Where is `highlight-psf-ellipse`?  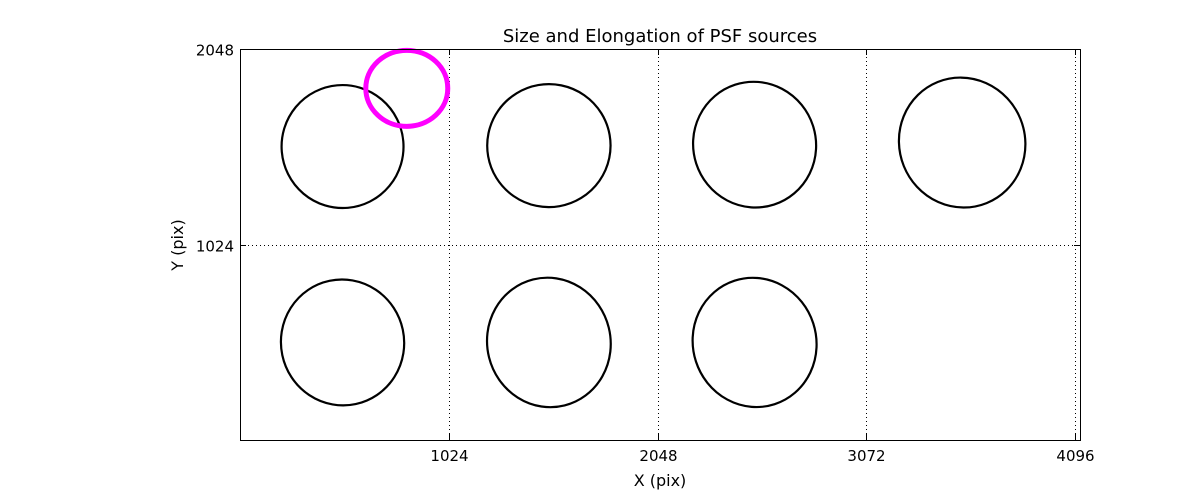 highlight-psf-ellipse is located at coordinates (407, 88).